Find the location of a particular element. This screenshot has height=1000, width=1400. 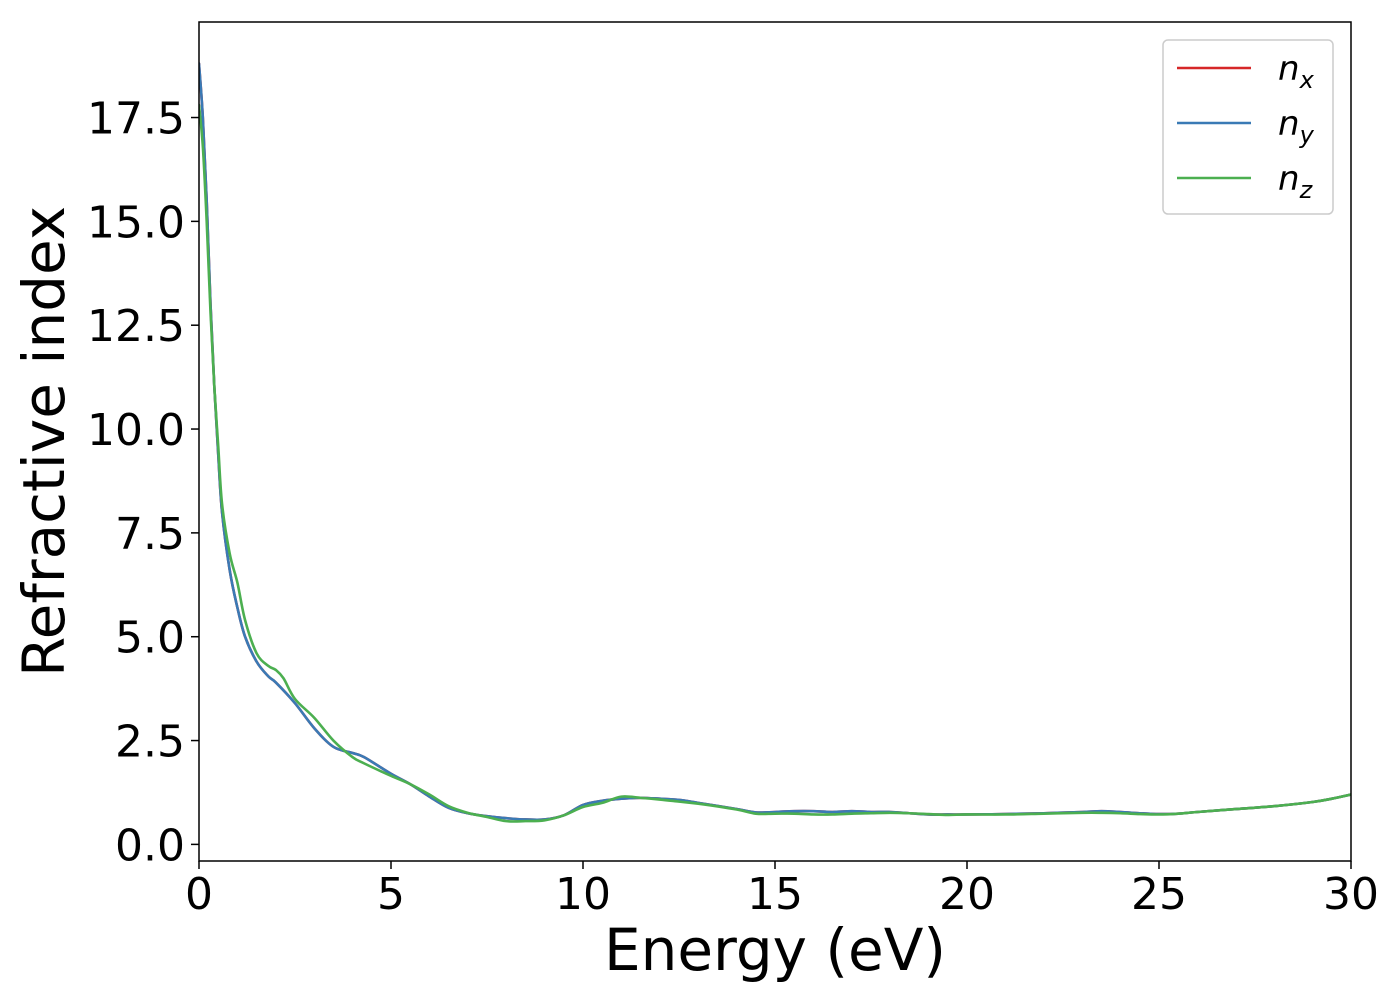

legend-label-ny: ny is located at coordinates (1296, 126).